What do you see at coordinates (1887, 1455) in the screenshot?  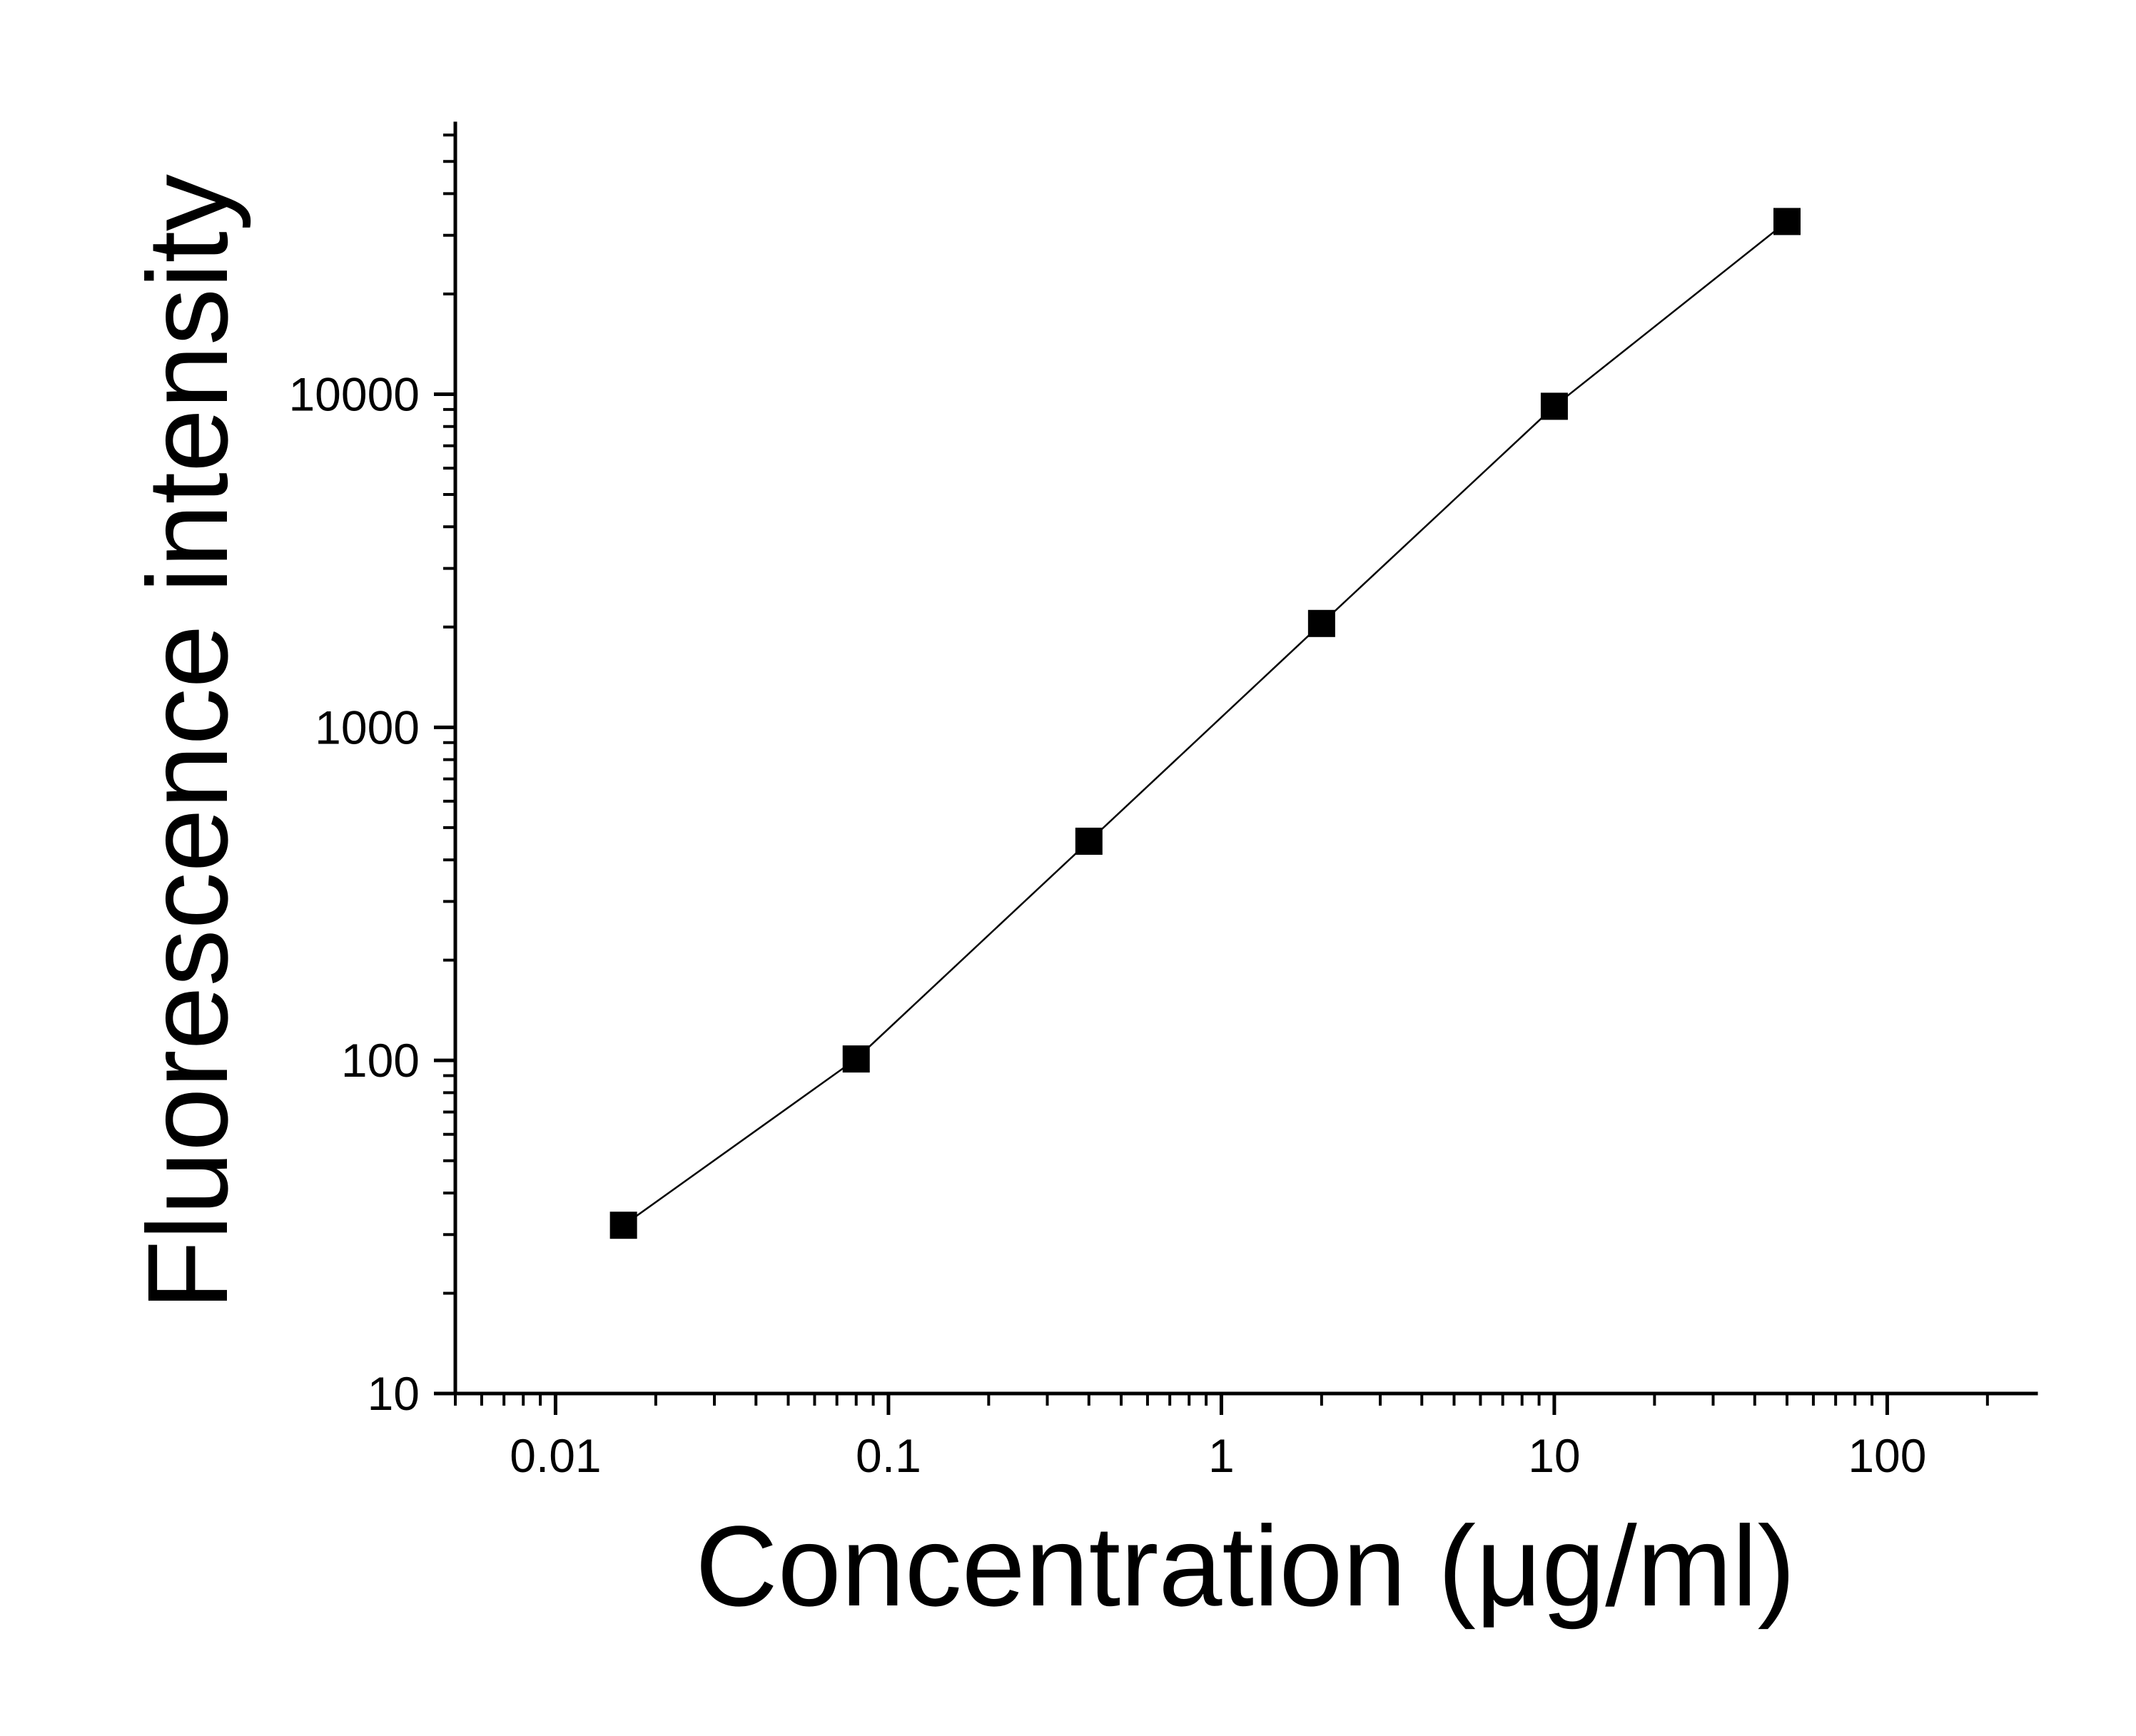 I see `x-tick-label: 100` at bounding box center [1887, 1455].